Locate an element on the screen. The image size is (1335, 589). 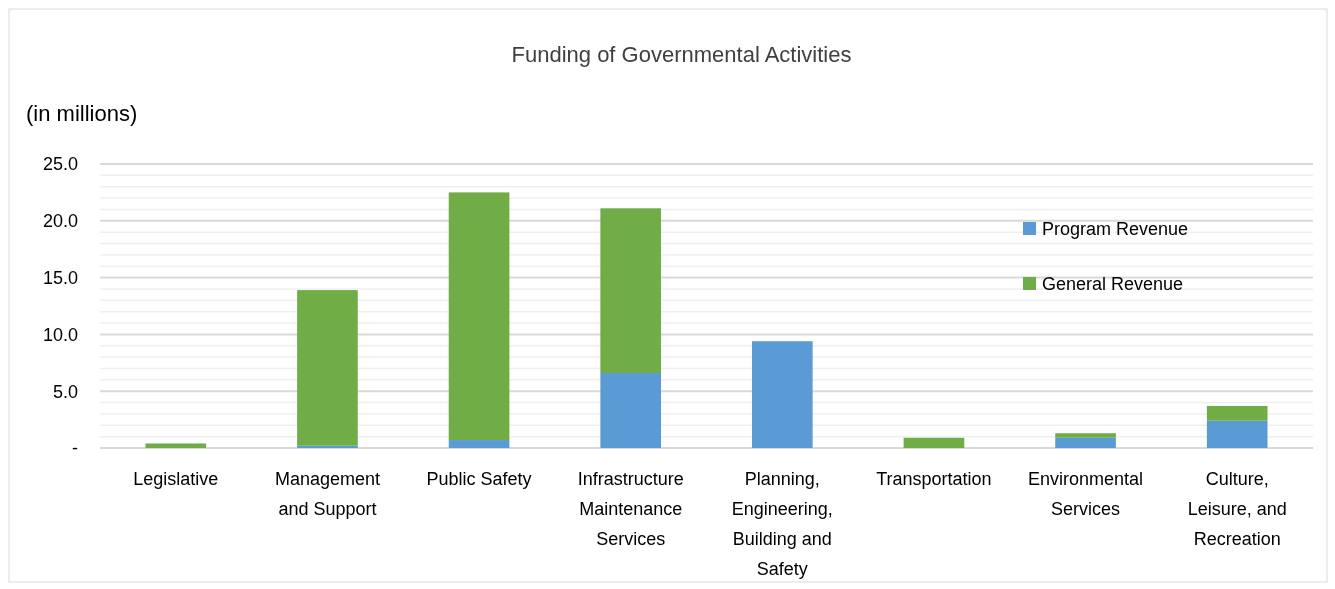
y-tick-label: - is located at coordinates (75, 448).